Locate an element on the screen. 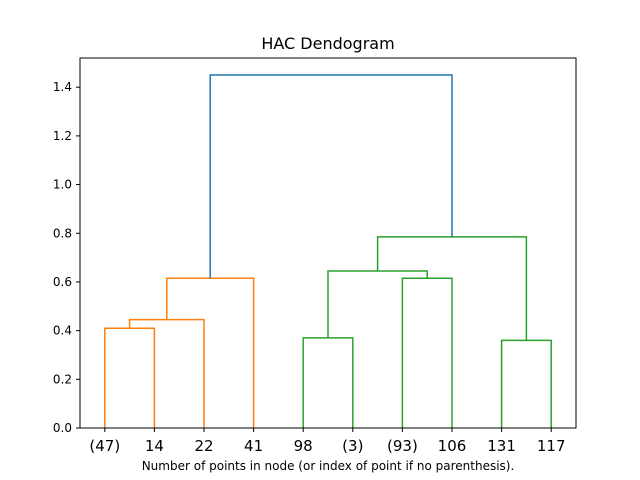 The width and height of the screenshot is (640, 480). leaf-label: (47) is located at coordinates (104, 446).